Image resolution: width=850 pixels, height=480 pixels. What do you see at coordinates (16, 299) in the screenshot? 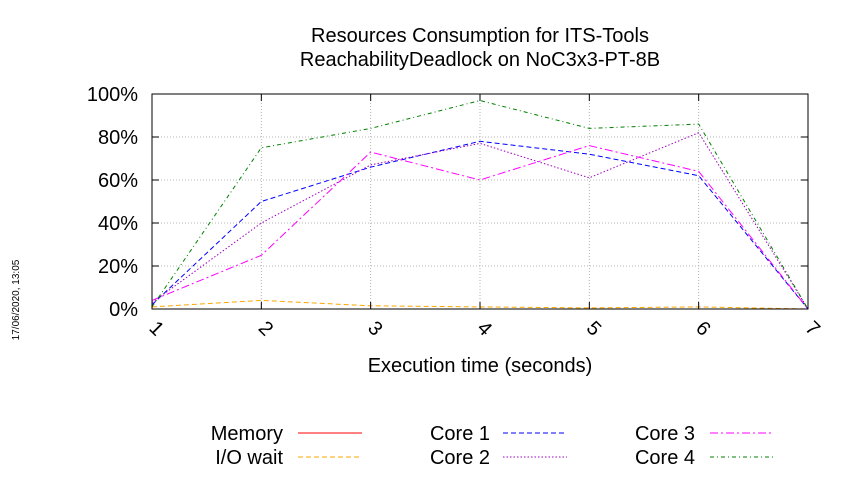
I see `timestamp: 17/06/2020, 13:05` at bounding box center [16, 299].